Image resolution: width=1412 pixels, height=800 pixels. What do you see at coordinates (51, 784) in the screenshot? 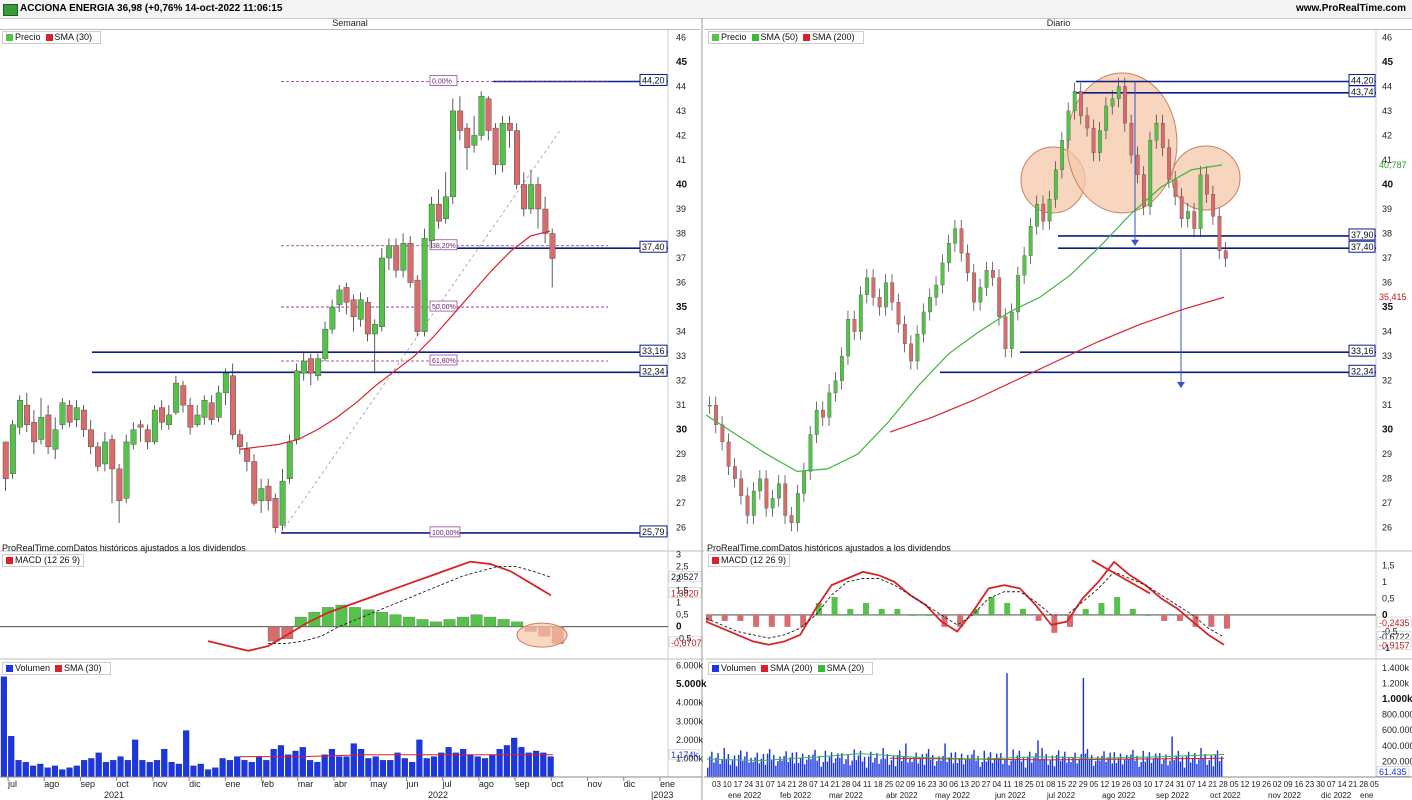
I see `x-tick-label: ago` at bounding box center [51, 784].